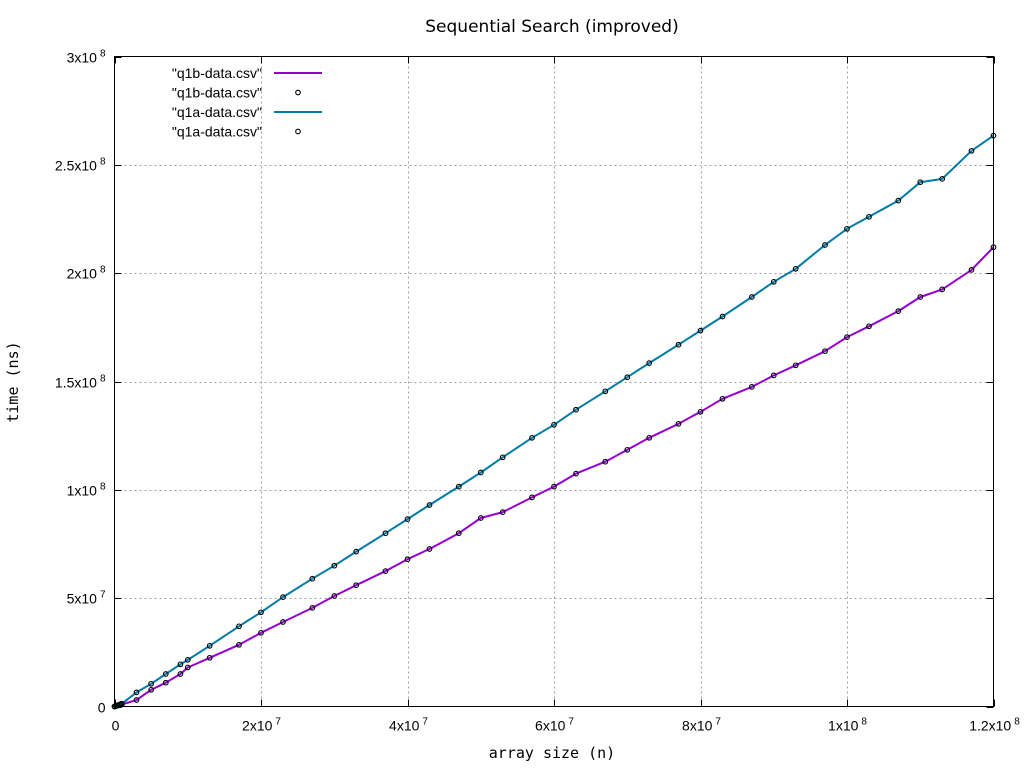  Describe the element at coordinates (82, 274) in the screenshot. I see `y-tick-label-mantissa: 2x10` at that location.